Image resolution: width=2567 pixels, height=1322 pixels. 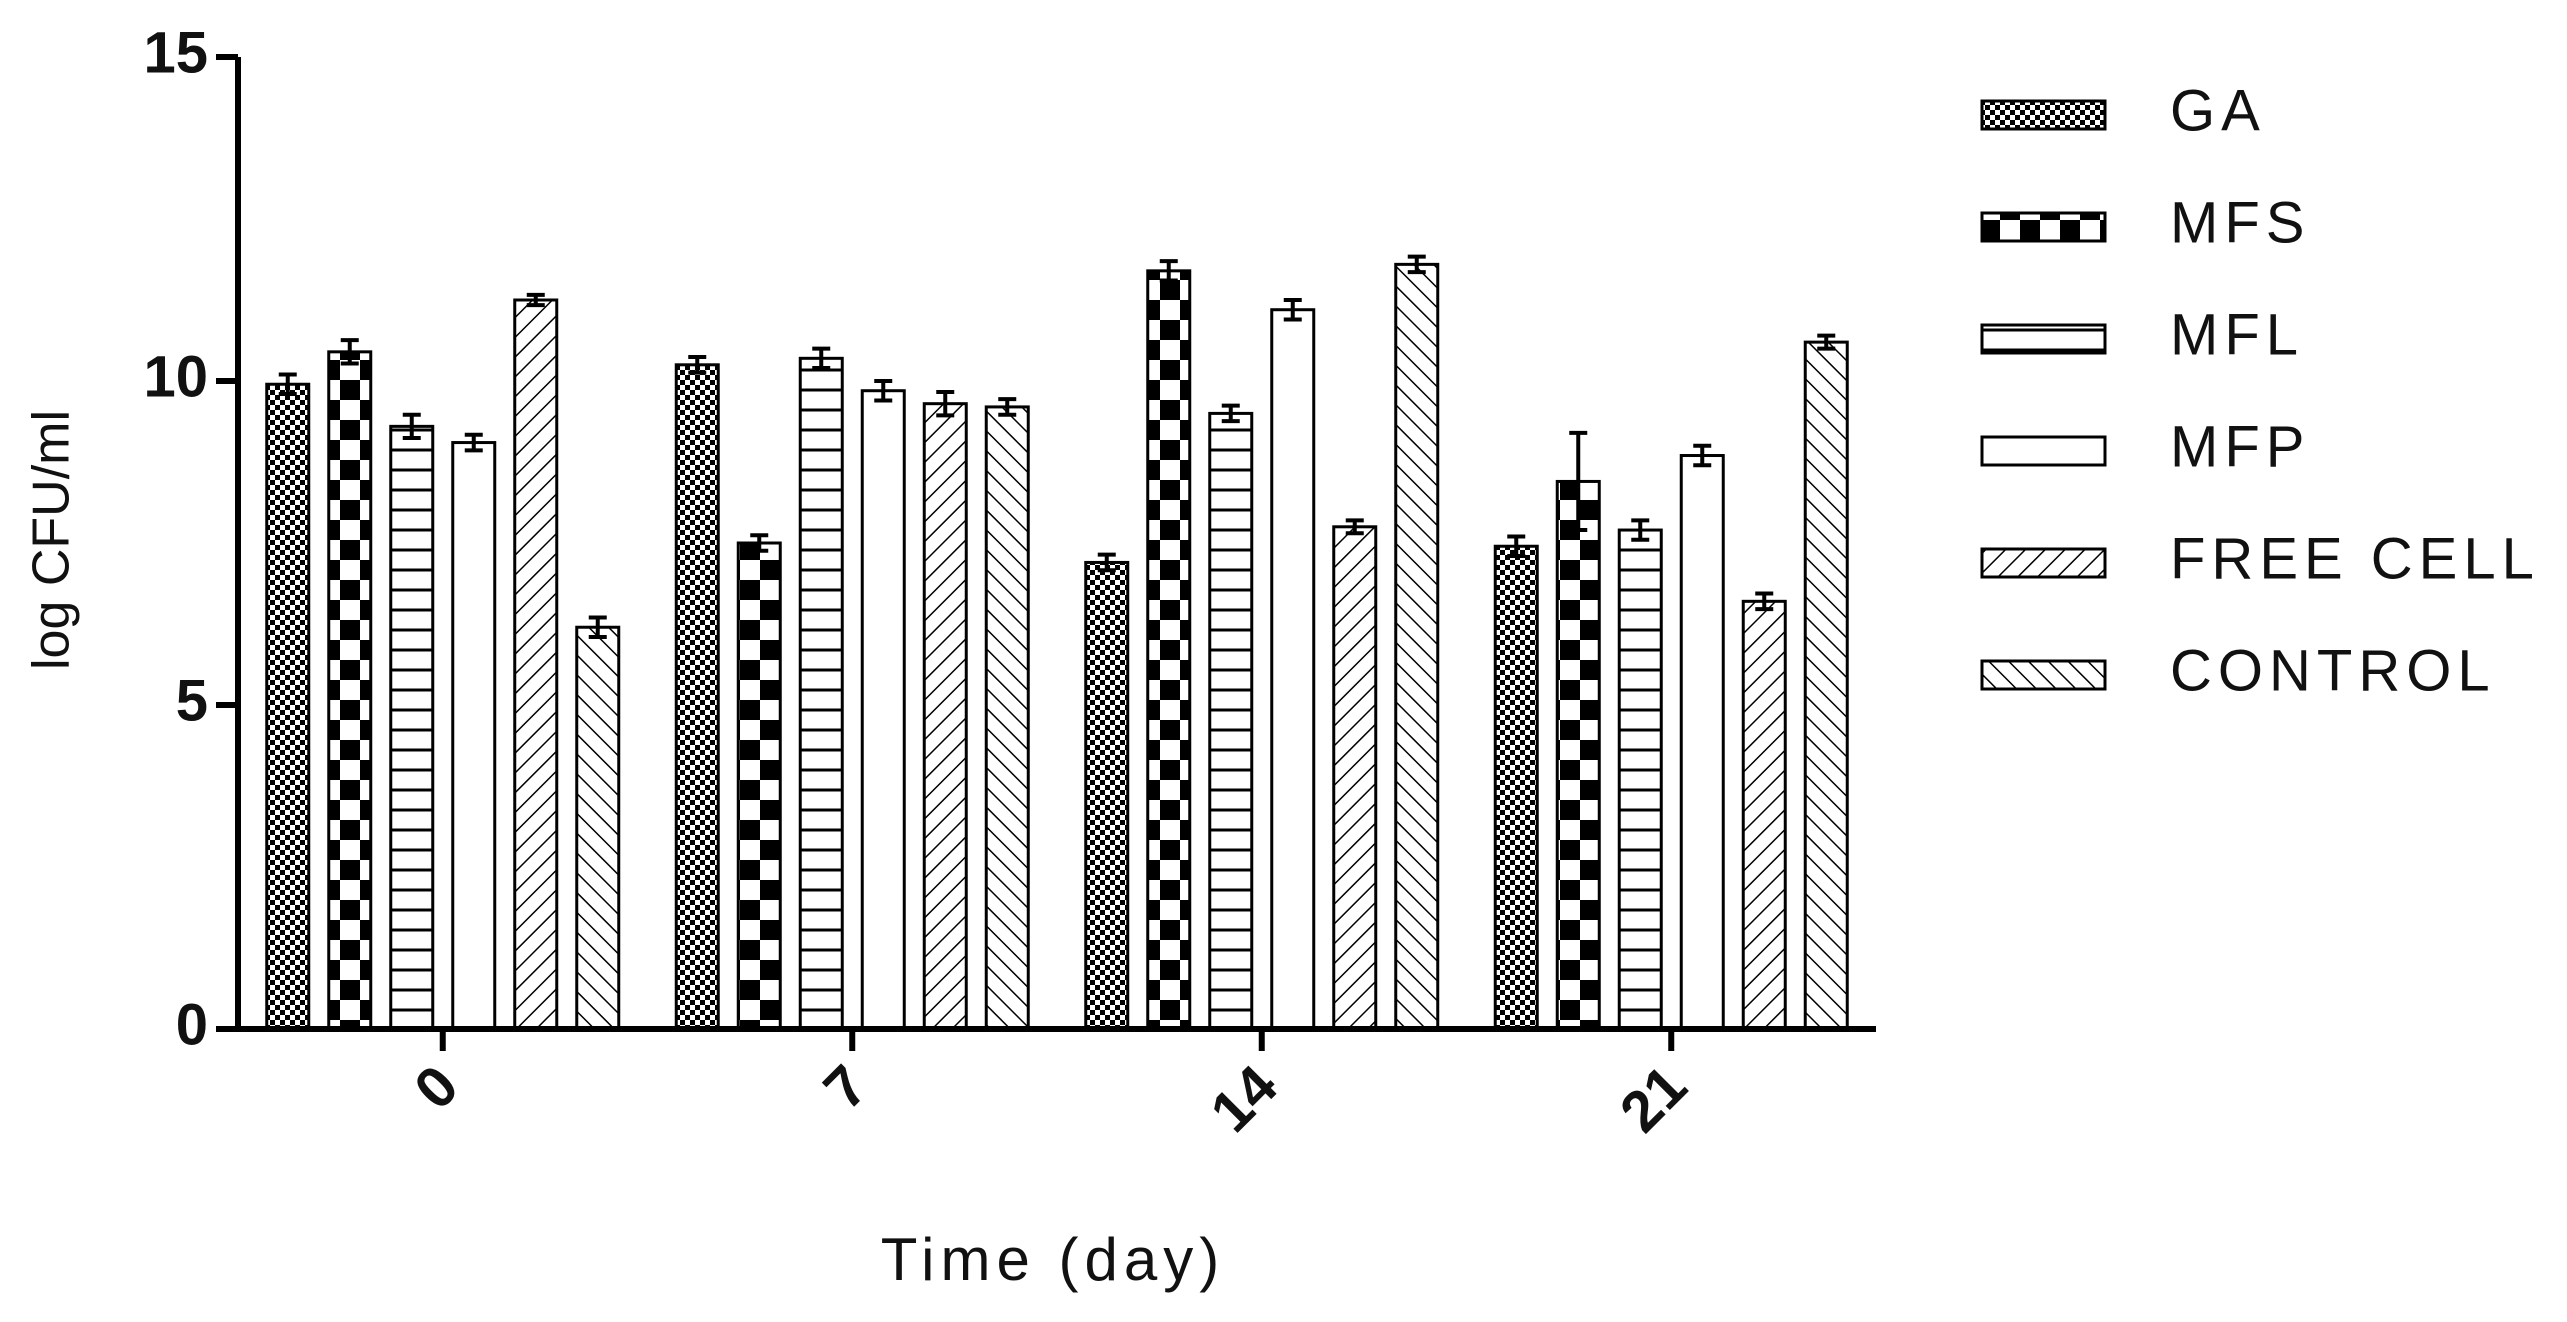 I want to click on y-tick-label: 10, so click(x=175, y=376).